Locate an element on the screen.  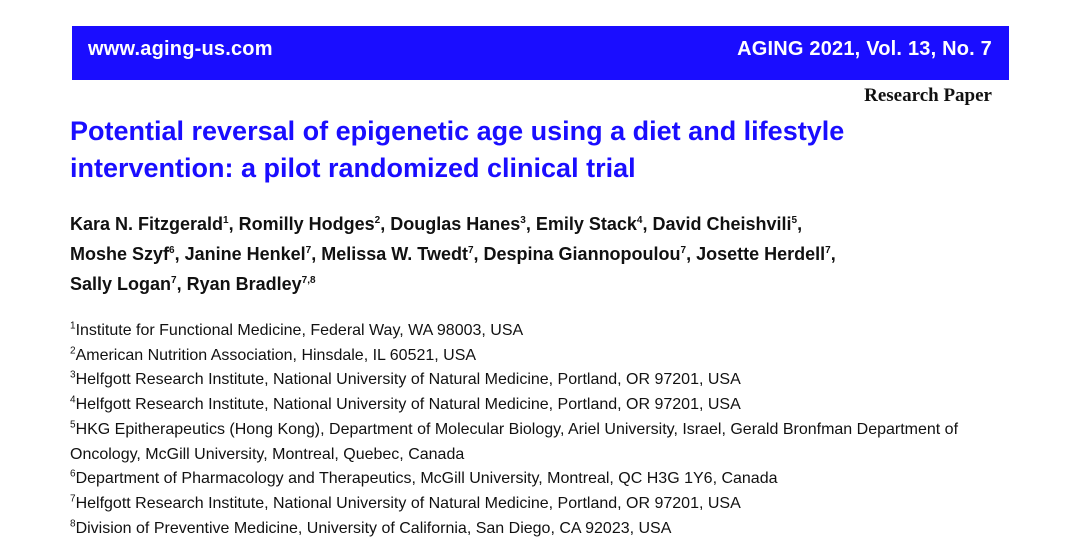
author: David Cheishvili5, is located at coordinates (727, 224).